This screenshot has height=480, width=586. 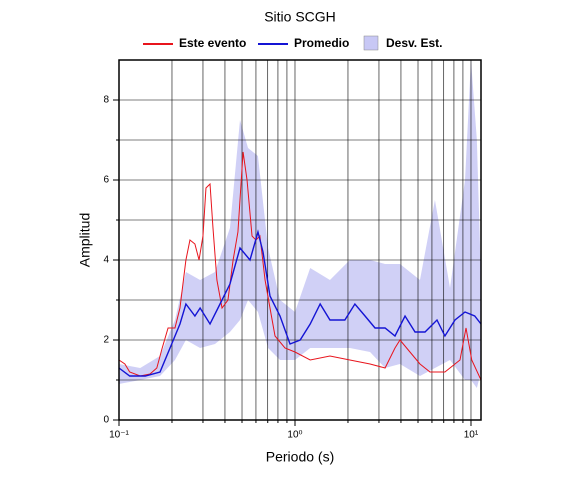 I want to click on y-tick-label: 8, so click(x=106, y=100).